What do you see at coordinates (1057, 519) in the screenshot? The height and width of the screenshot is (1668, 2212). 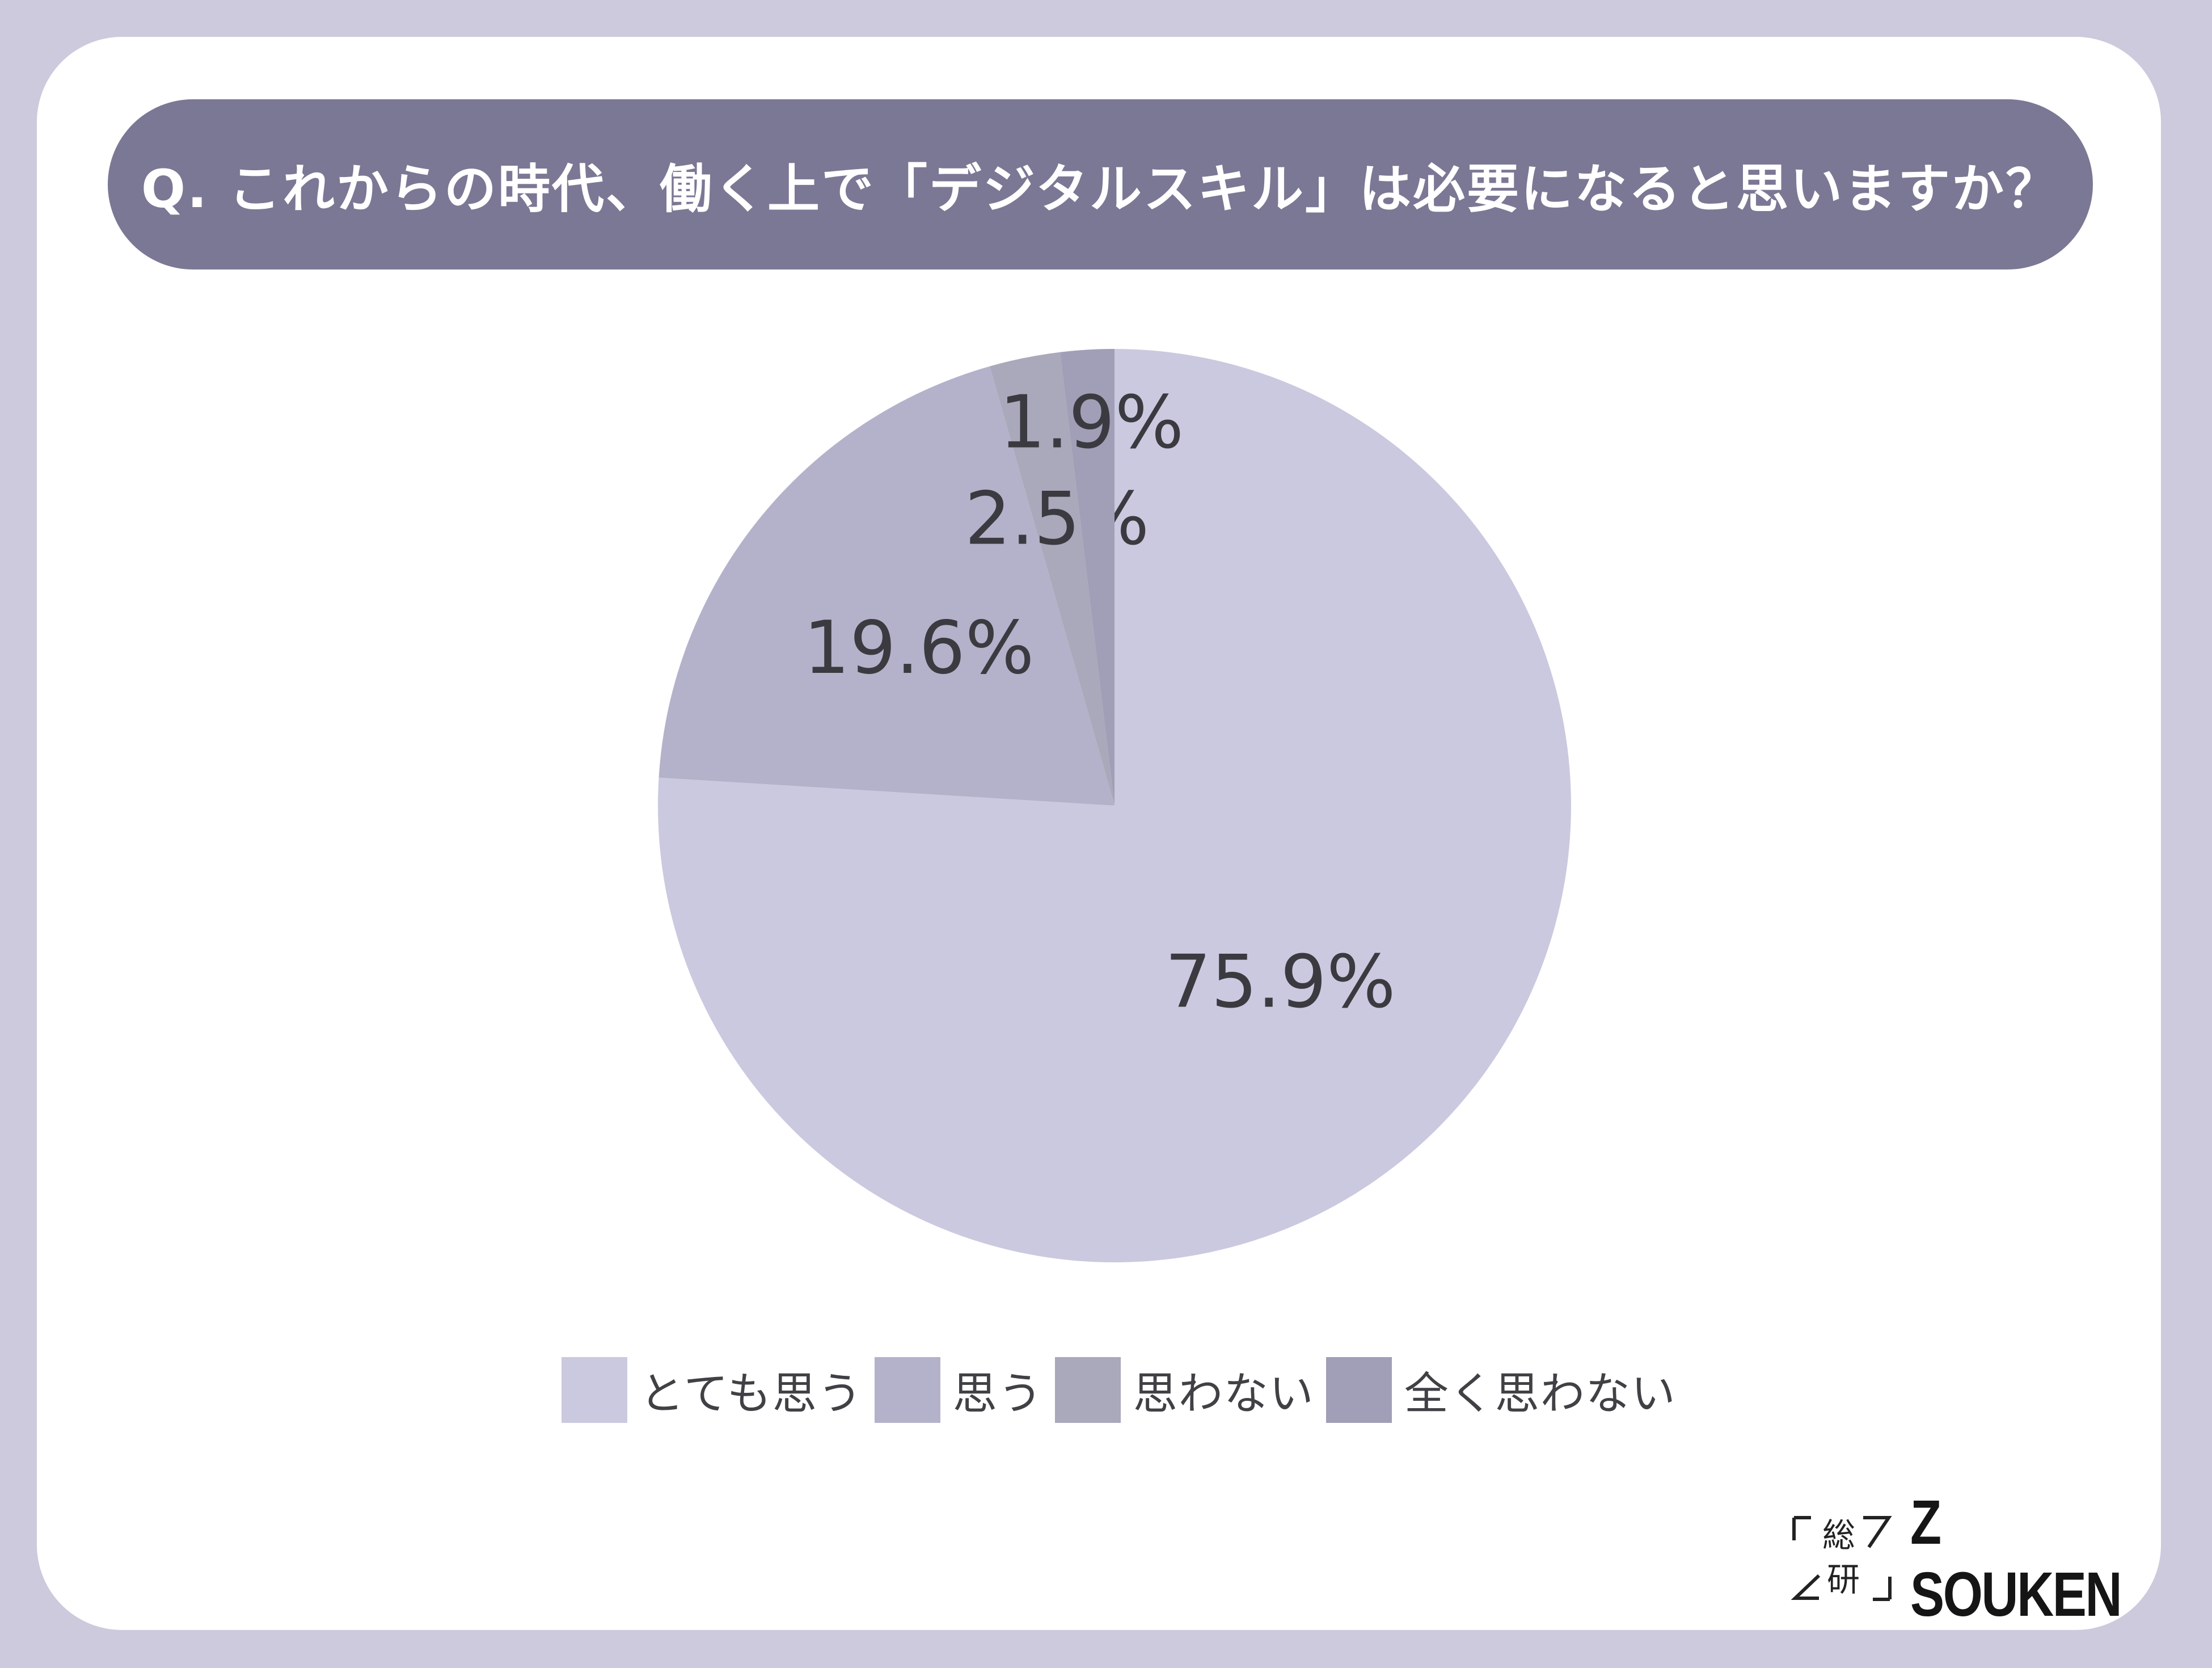 I see `pie-value-label: 2.5%` at bounding box center [1057, 519].